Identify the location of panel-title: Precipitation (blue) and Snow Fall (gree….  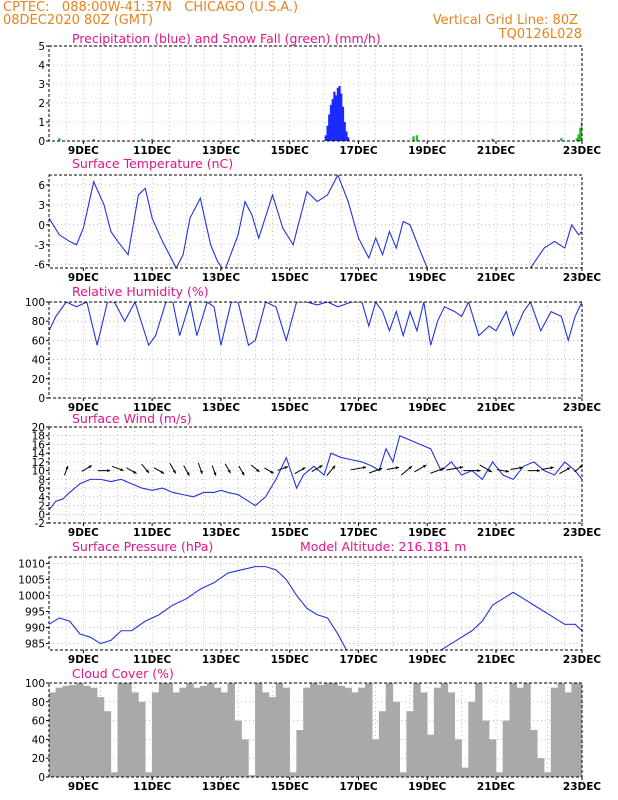
(226, 38).